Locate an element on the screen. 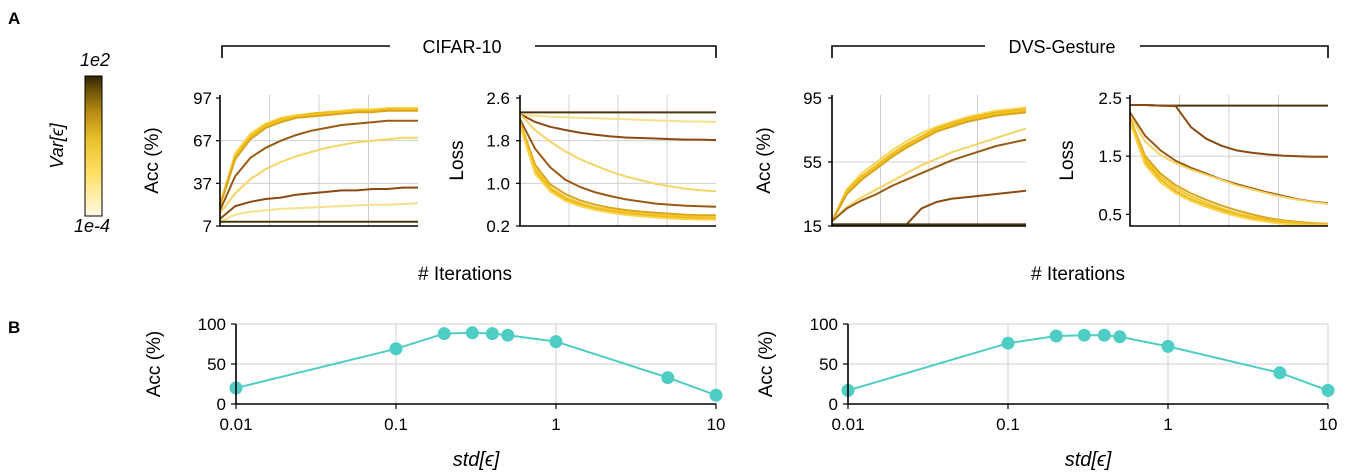  dvs-loss-axes is located at coordinates (1228, 161).